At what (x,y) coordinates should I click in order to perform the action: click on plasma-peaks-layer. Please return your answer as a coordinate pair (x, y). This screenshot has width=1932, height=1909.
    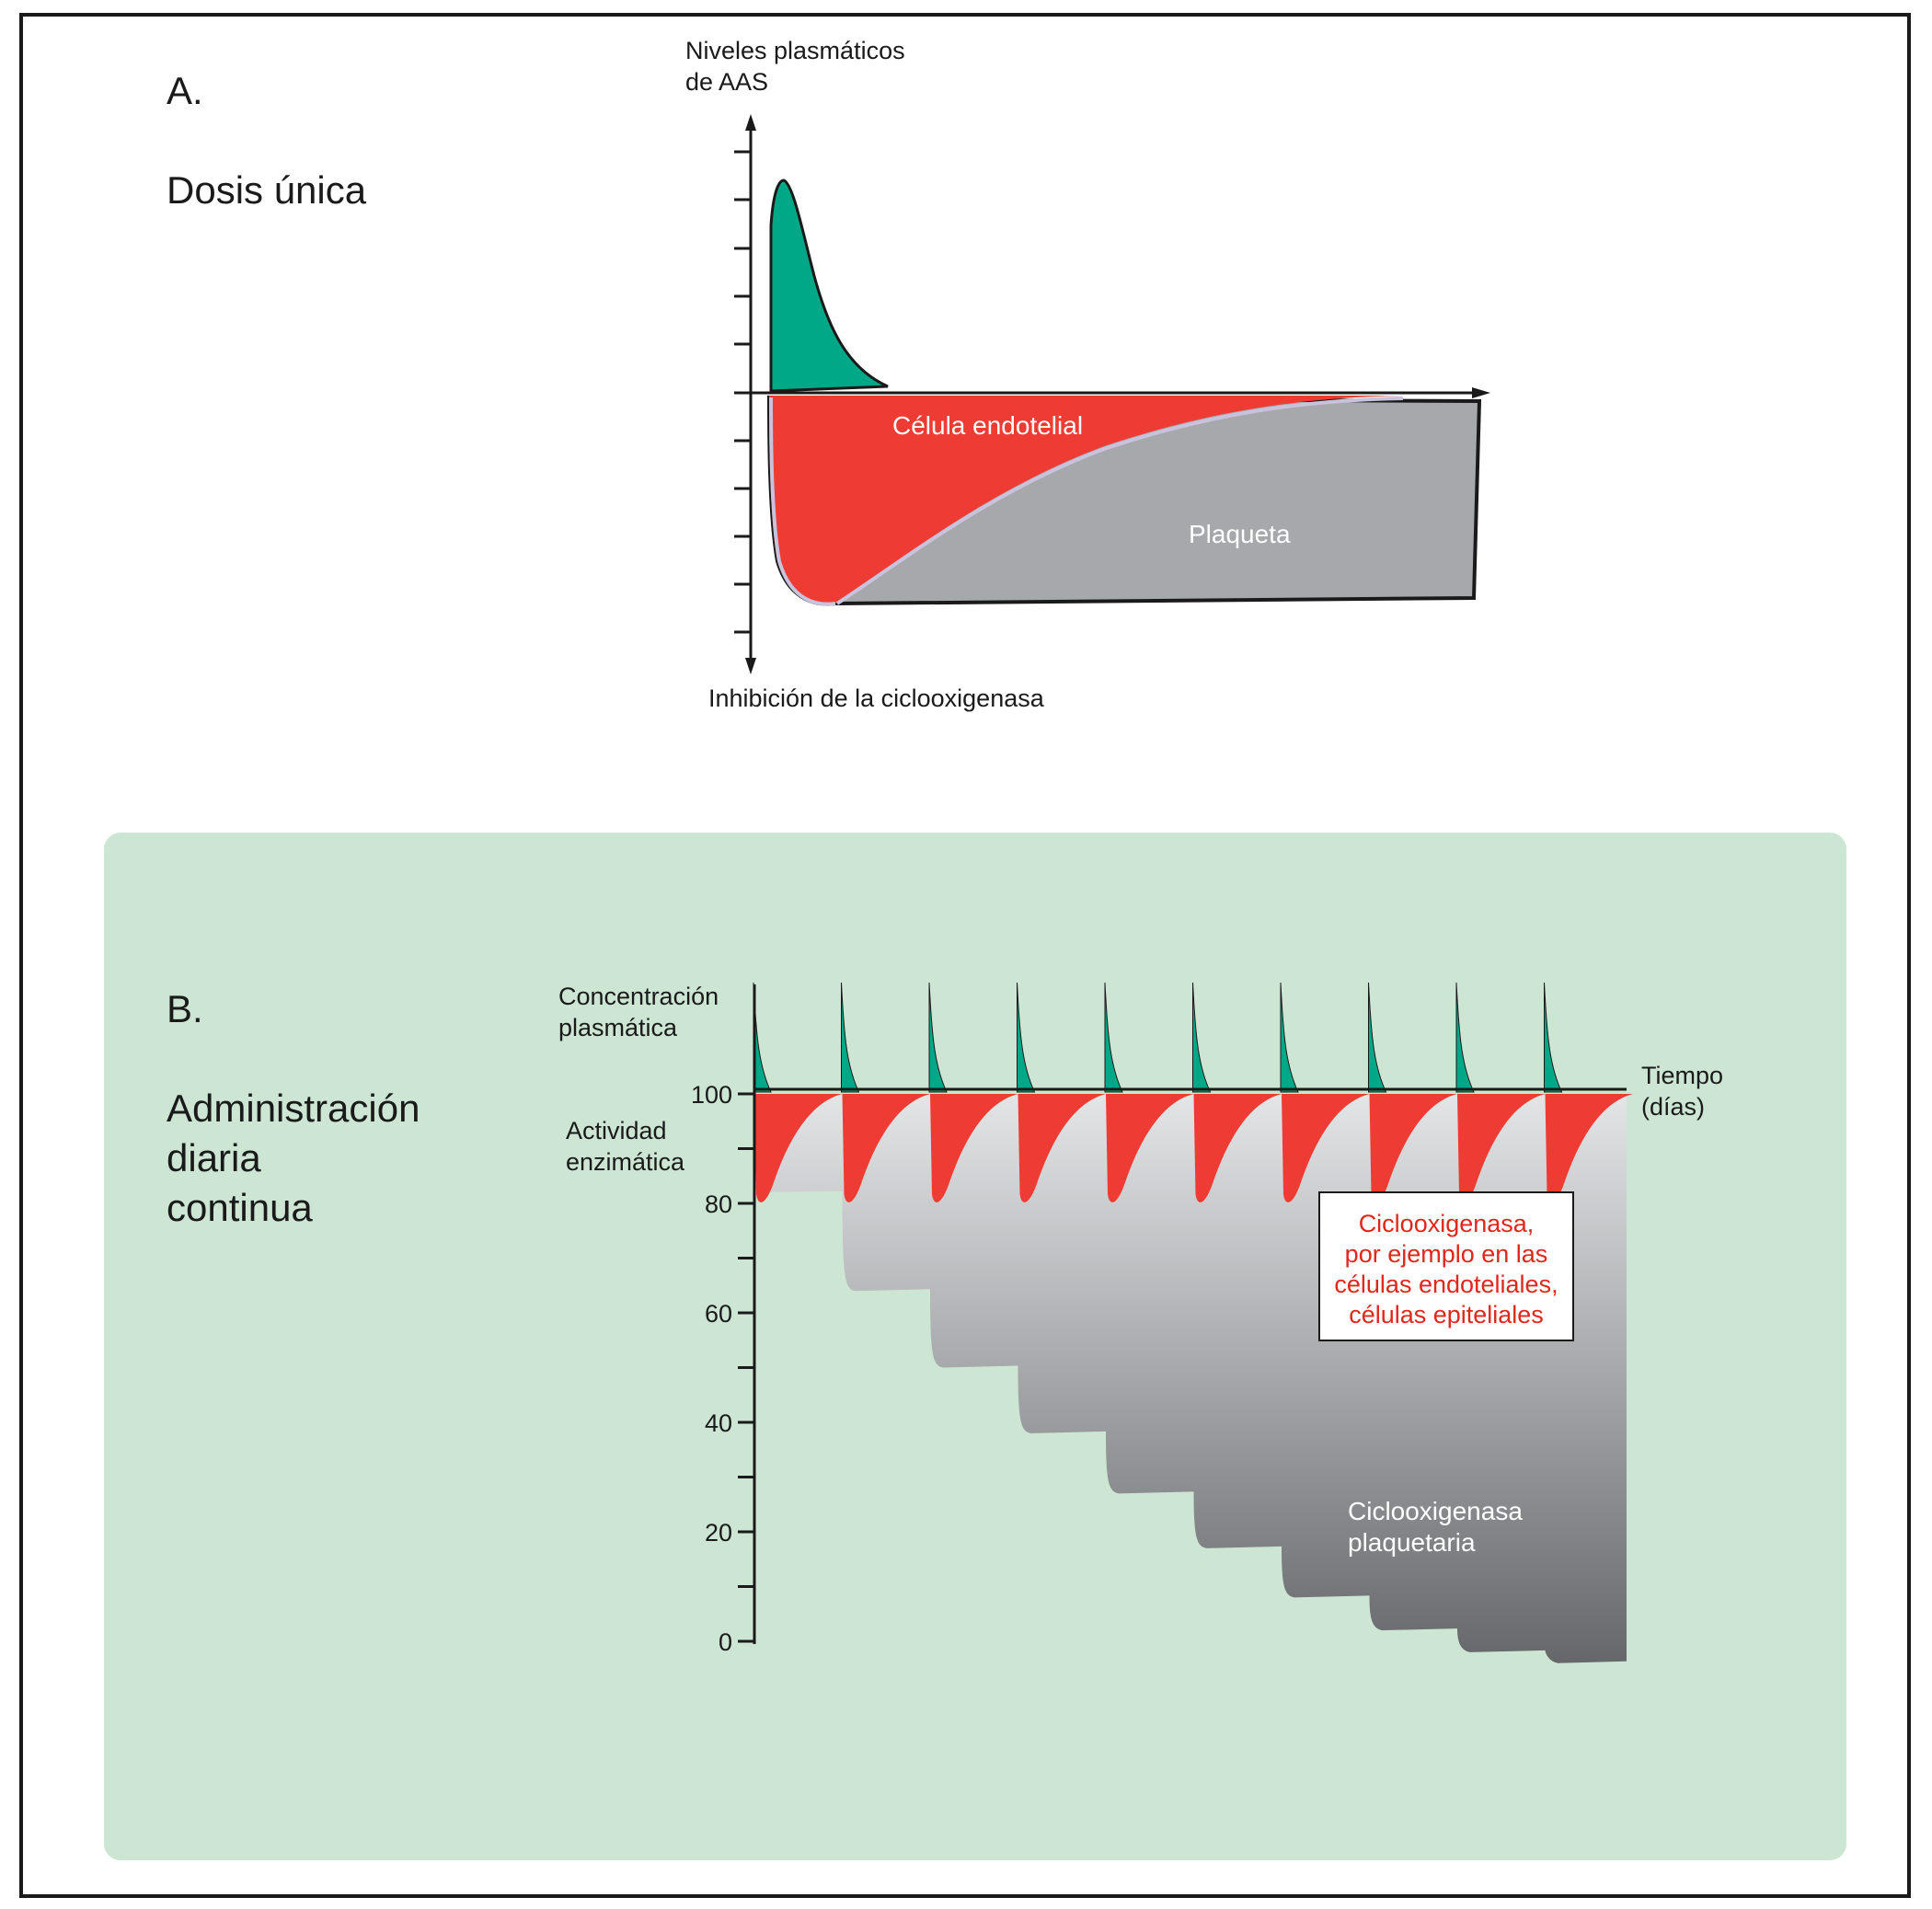
    Looking at the image, I should click on (1158, 1037).